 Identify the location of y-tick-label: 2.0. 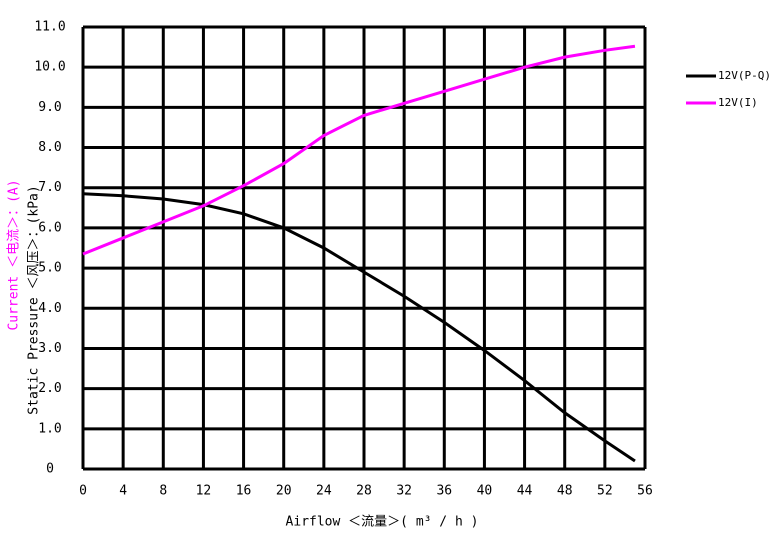
(49, 388).